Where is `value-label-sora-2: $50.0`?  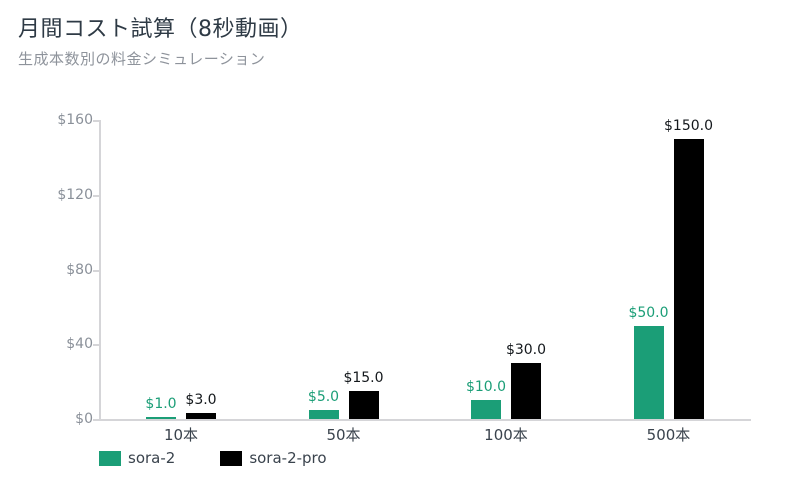
value-label-sora-2: $50.0 is located at coordinates (648, 312).